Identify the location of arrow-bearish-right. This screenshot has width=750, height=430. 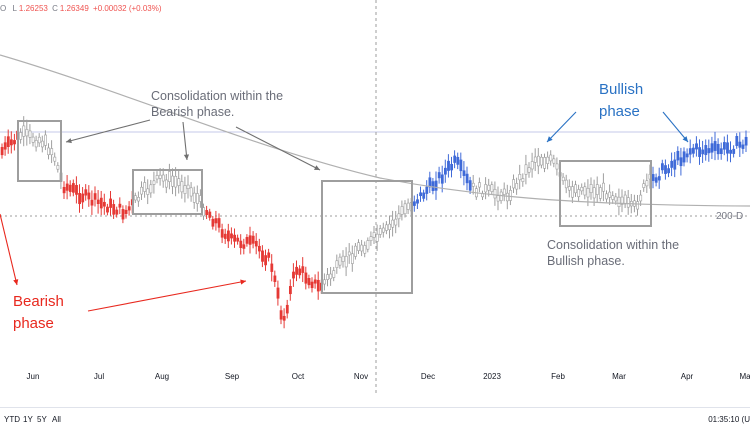
(167, 296).